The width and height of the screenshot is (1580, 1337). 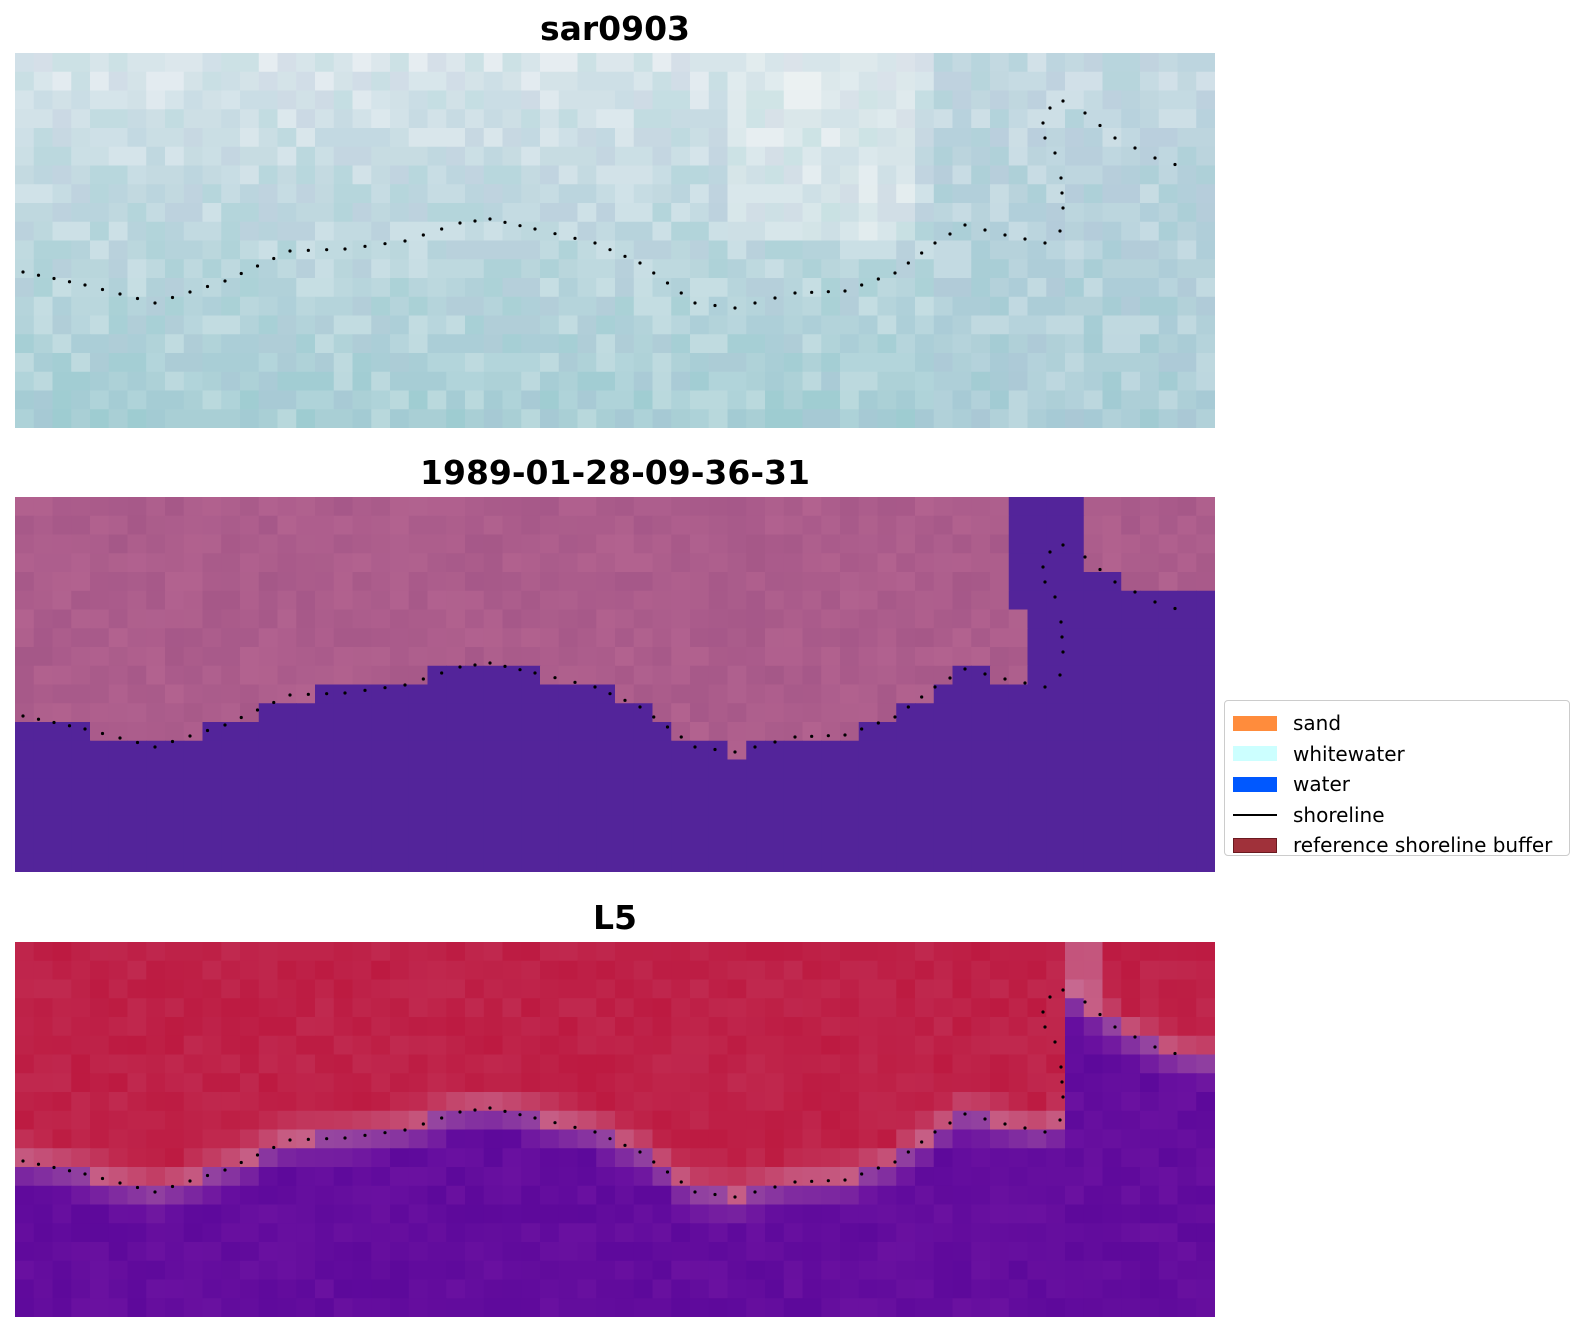 I want to click on legend-item-shoreline: shoreline, so click(x=1401, y=815).